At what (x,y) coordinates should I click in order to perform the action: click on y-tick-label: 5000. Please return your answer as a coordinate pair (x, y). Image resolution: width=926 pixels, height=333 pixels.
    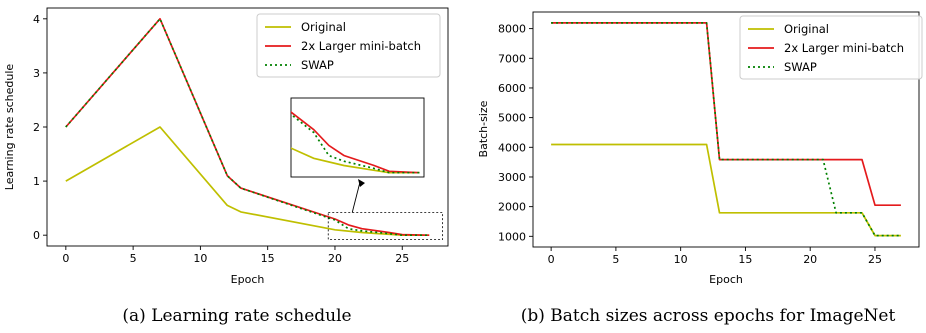
    Looking at the image, I should click on (512, 118).